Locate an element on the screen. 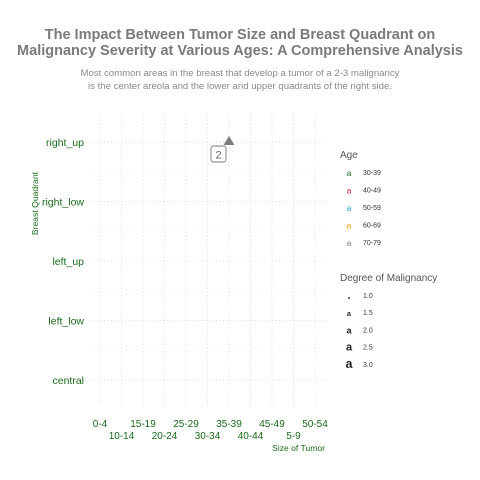 The height and width of the screenshot is (480, 480). y-tick-label: right_up is located at coordinates (65, 143).